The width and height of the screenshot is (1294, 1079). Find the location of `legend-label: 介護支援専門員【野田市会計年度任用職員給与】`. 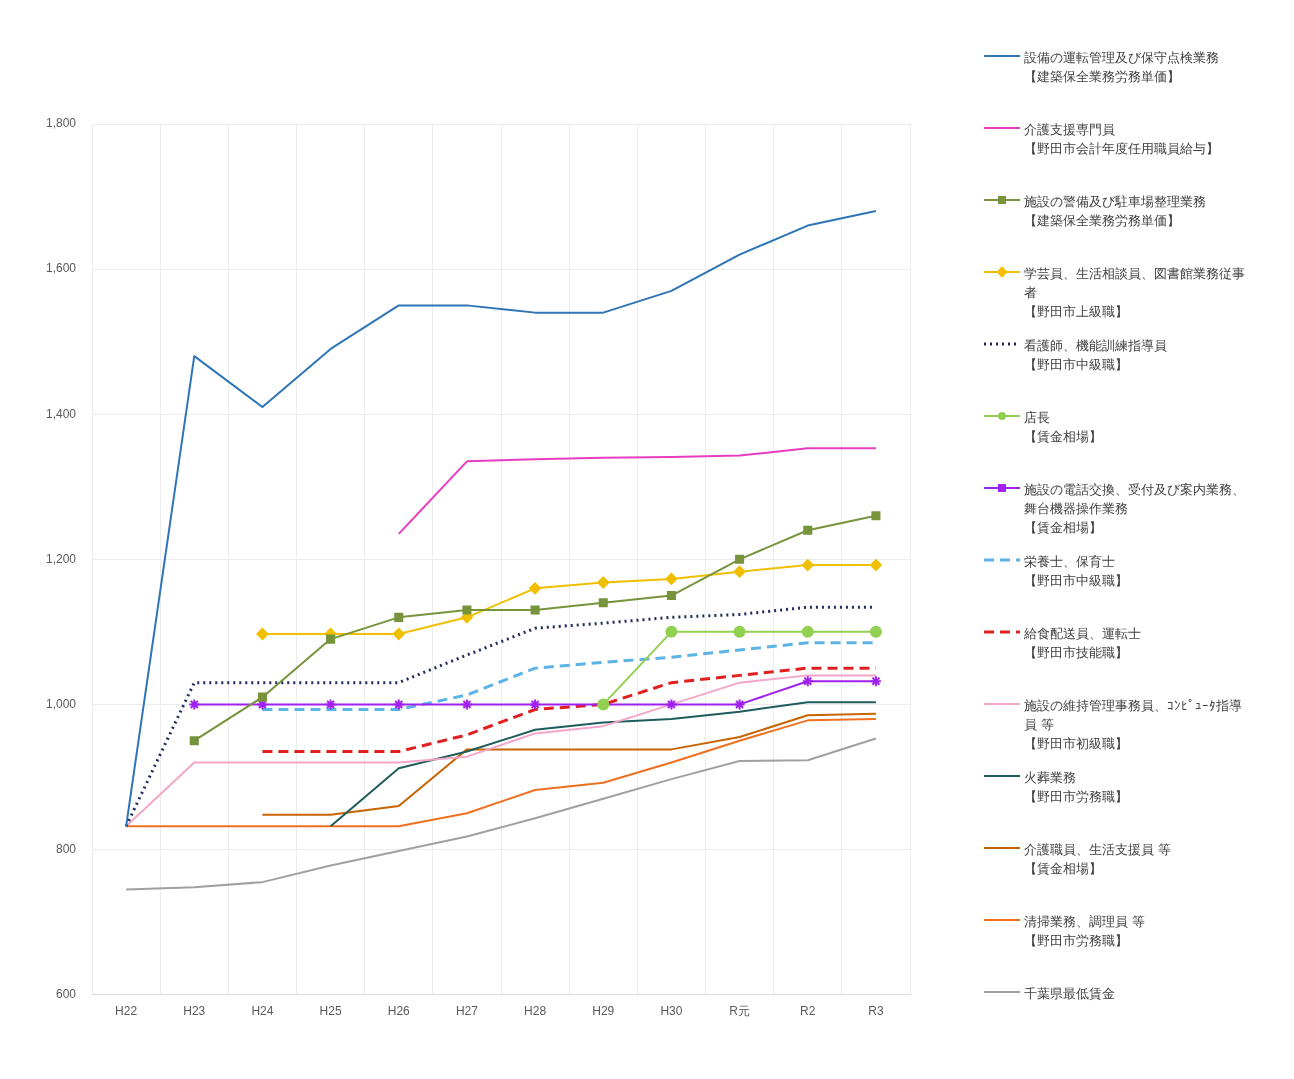

legend-label: 介護支援専門員【野田市会計年度任用職員給与】 is located at coordinates (1121, 139).